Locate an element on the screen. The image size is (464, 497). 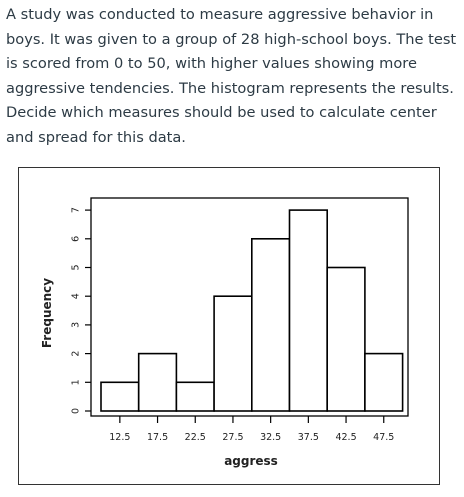
y-tick-label: 0 is located at coordinates (76, 411).